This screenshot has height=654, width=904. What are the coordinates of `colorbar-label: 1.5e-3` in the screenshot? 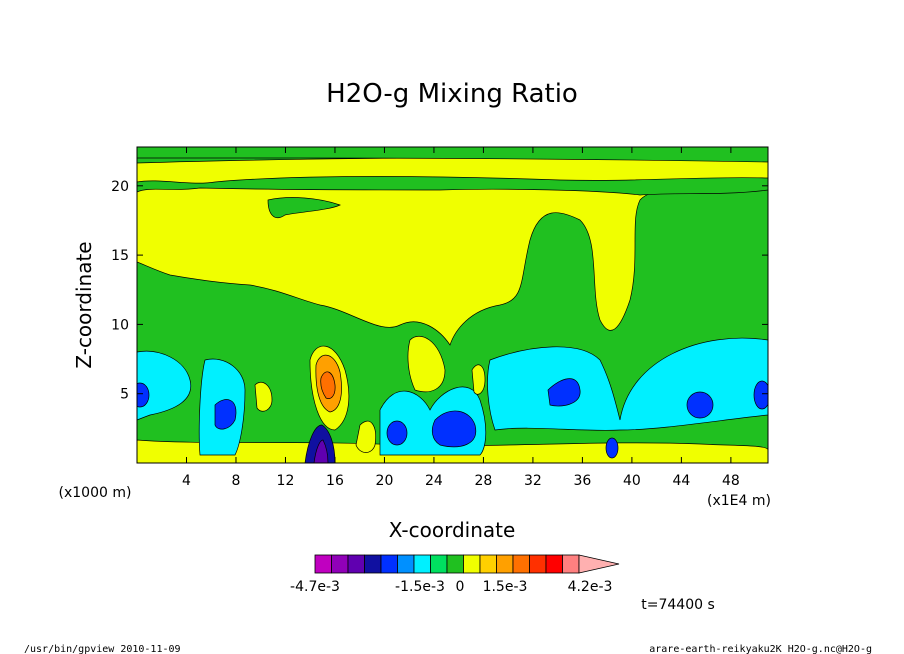 It's located at (505, 587).